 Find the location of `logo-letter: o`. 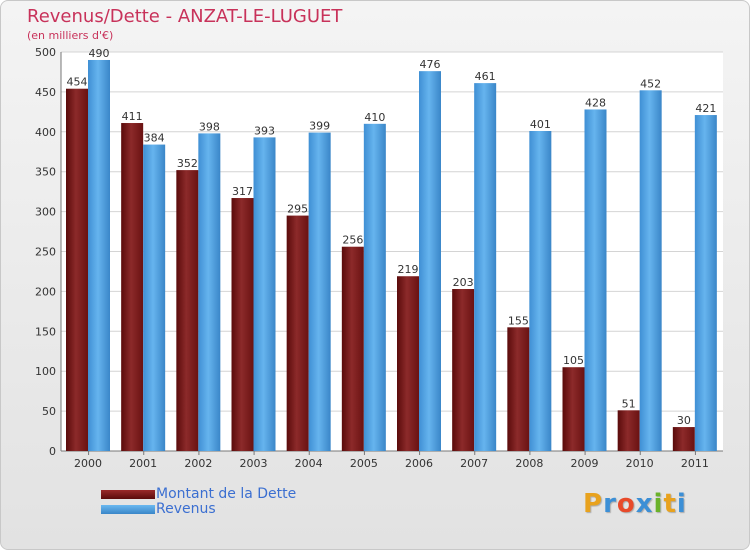

logo-letter: o is located at coordinates (626, 504).